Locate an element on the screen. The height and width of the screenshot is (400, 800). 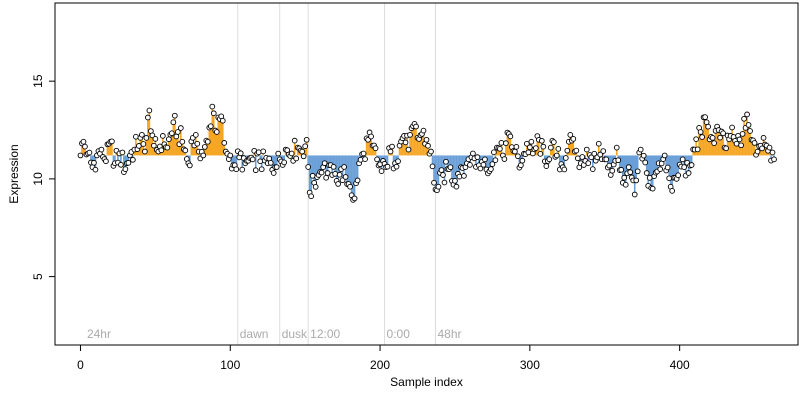
x-tick-label: 100 is located at coordinates (230, 365).